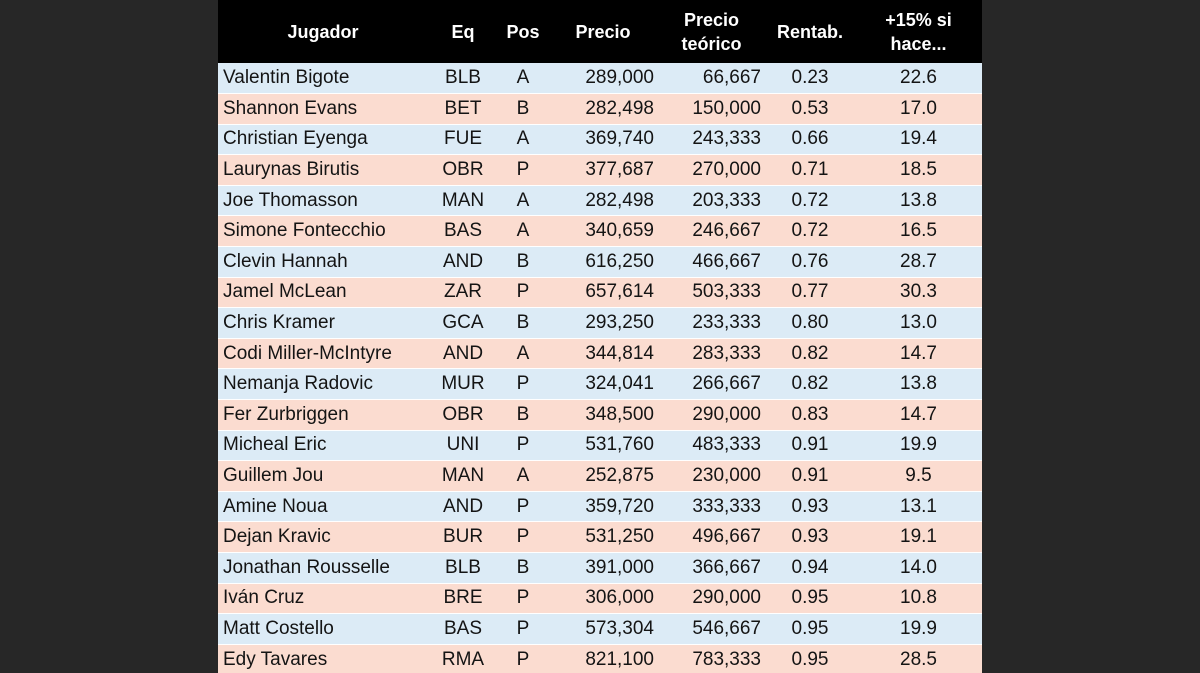  What do you see at coordinates (463, 323) in the screenshot?
I see `cell-eq: GCA` at bounding box center [463, 323].